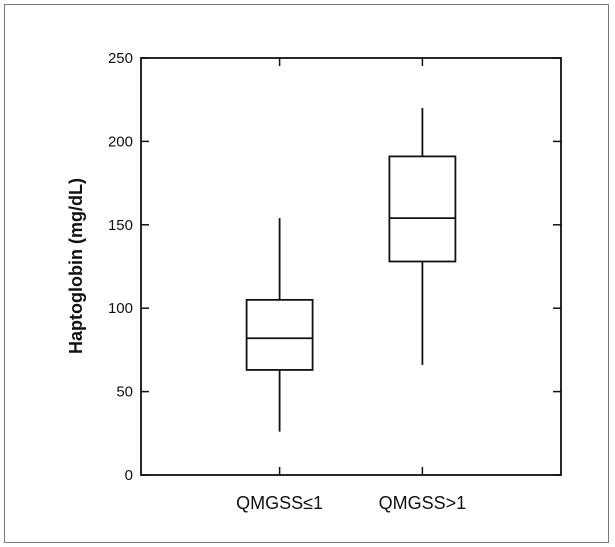 The image size is (615, 547). What do you see at coordinates (120, 225) in the screenshot?
I see `y-tick-label: 150` at bounding box center [120, 225].